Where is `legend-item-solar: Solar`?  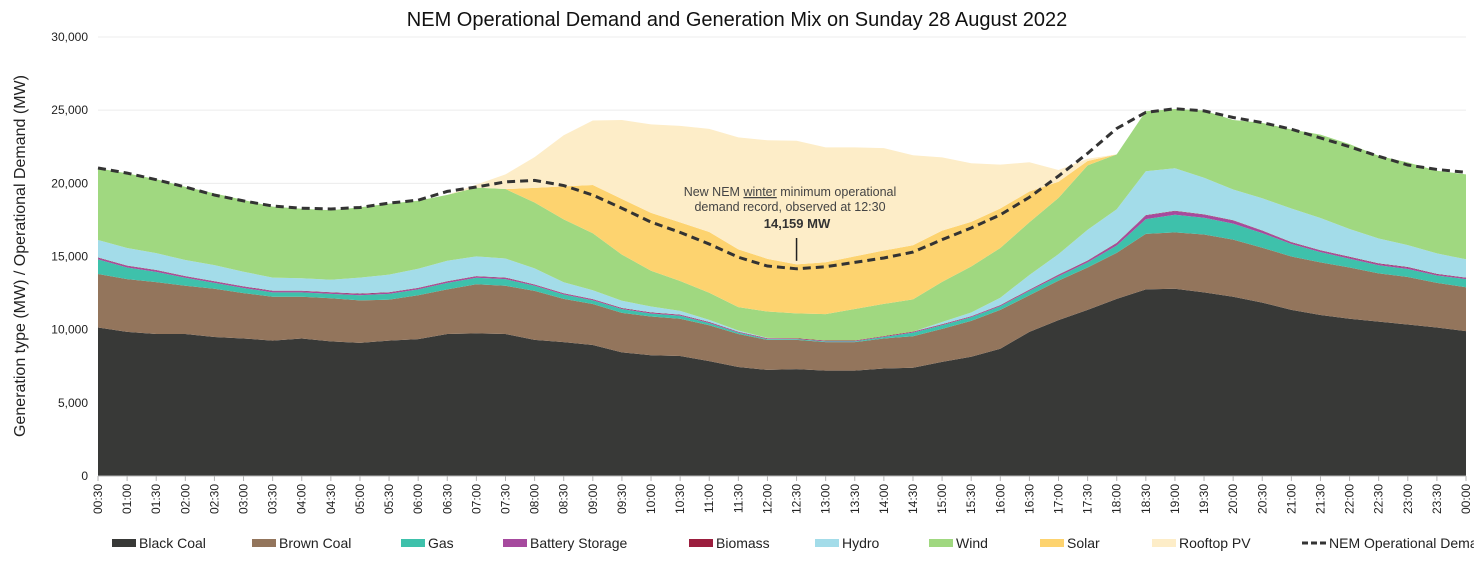 legend-item-solar: Solar is located at coordinates (1070, 543).